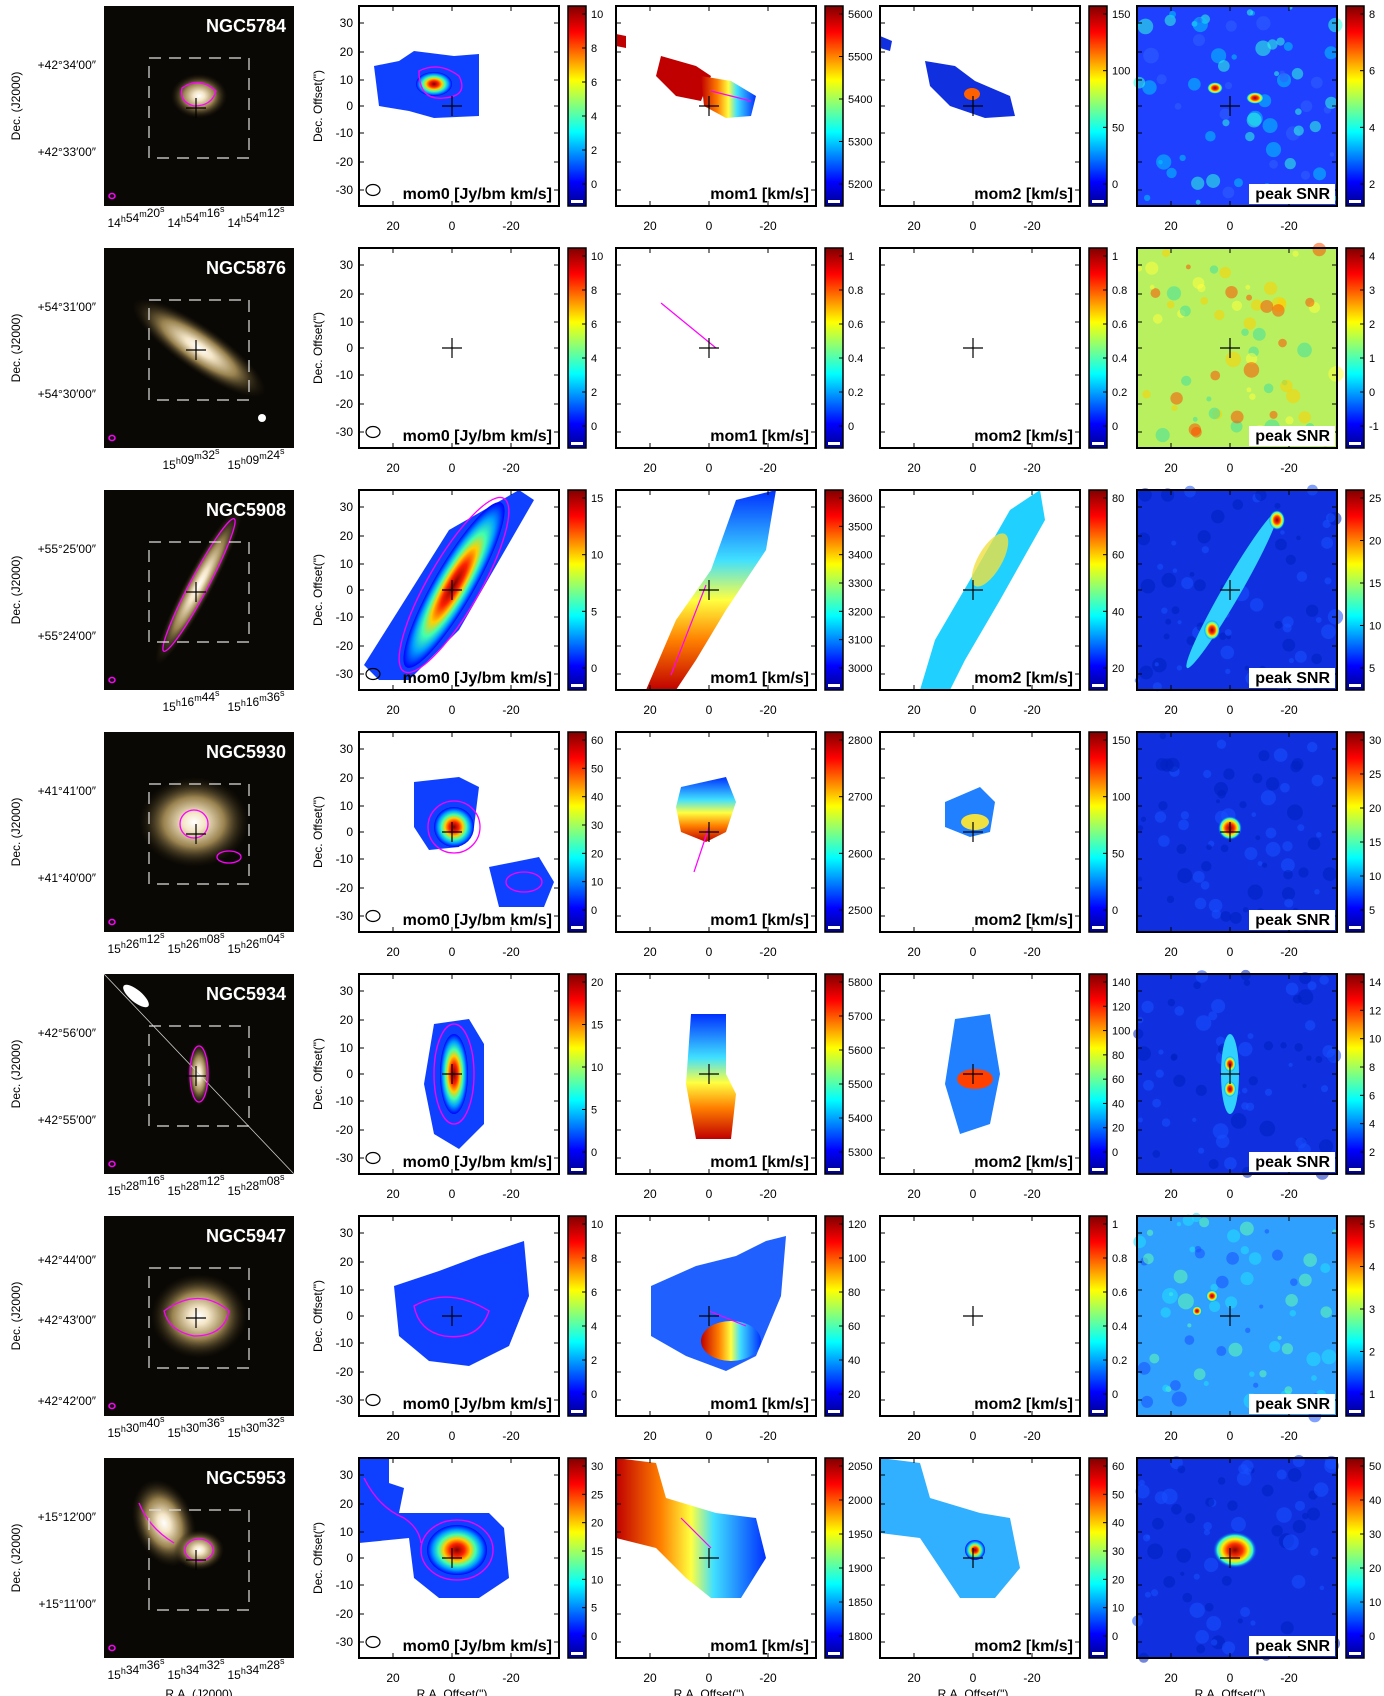 This screenshot has width=1384, height=1696. What do you see at coordinates (597, 1495) in the screenshot?
I see `colorbar-tick-label: 25` at bounding box center [597, 1495].